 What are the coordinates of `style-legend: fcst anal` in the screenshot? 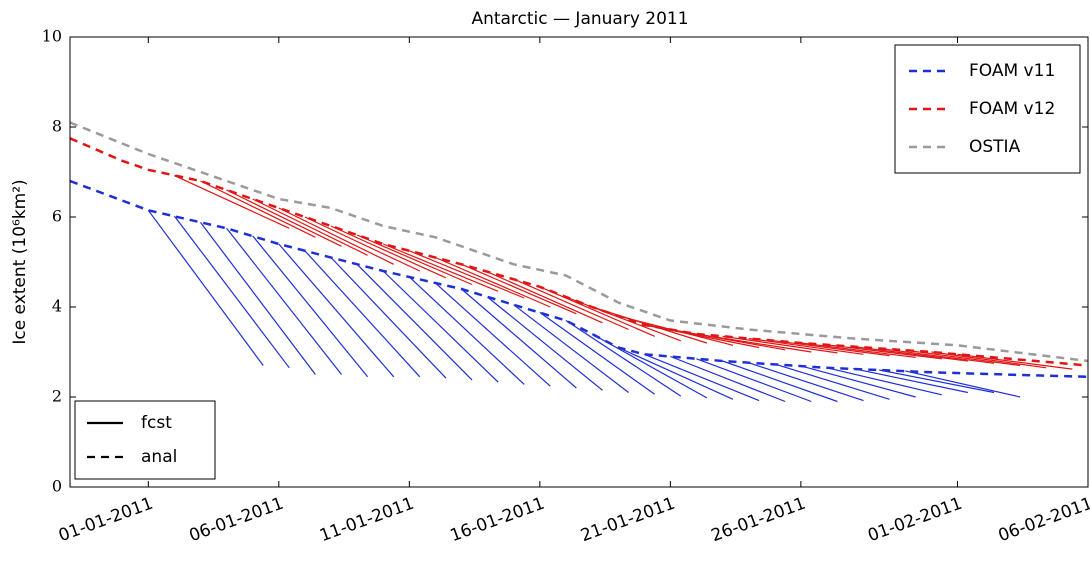 It's located at (145, 440).